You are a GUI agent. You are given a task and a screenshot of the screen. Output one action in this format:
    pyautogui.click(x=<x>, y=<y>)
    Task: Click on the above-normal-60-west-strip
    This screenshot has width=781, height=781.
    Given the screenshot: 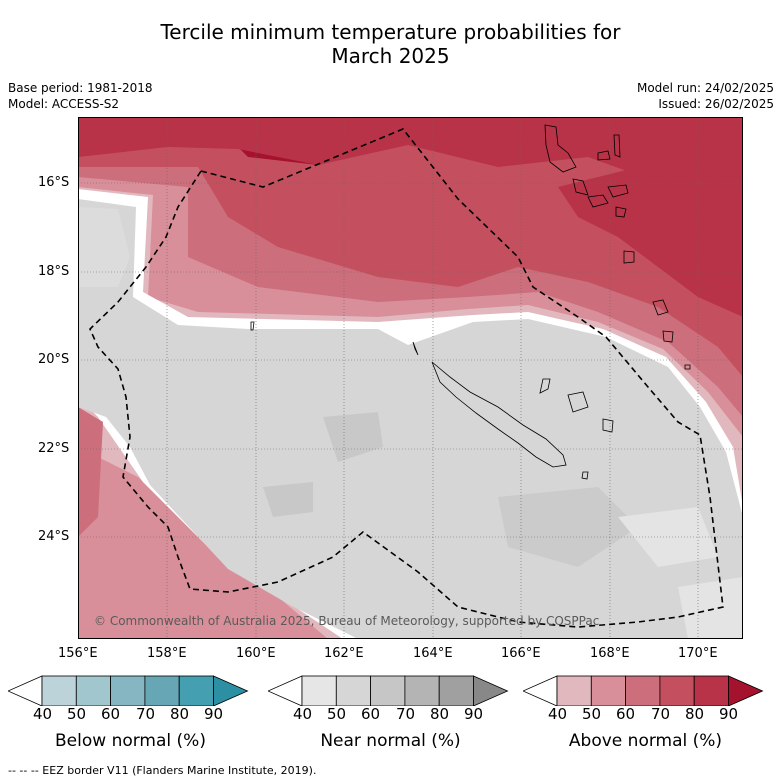 What is the action you would take?
    pyautogui.click(x=90, y=472)
    